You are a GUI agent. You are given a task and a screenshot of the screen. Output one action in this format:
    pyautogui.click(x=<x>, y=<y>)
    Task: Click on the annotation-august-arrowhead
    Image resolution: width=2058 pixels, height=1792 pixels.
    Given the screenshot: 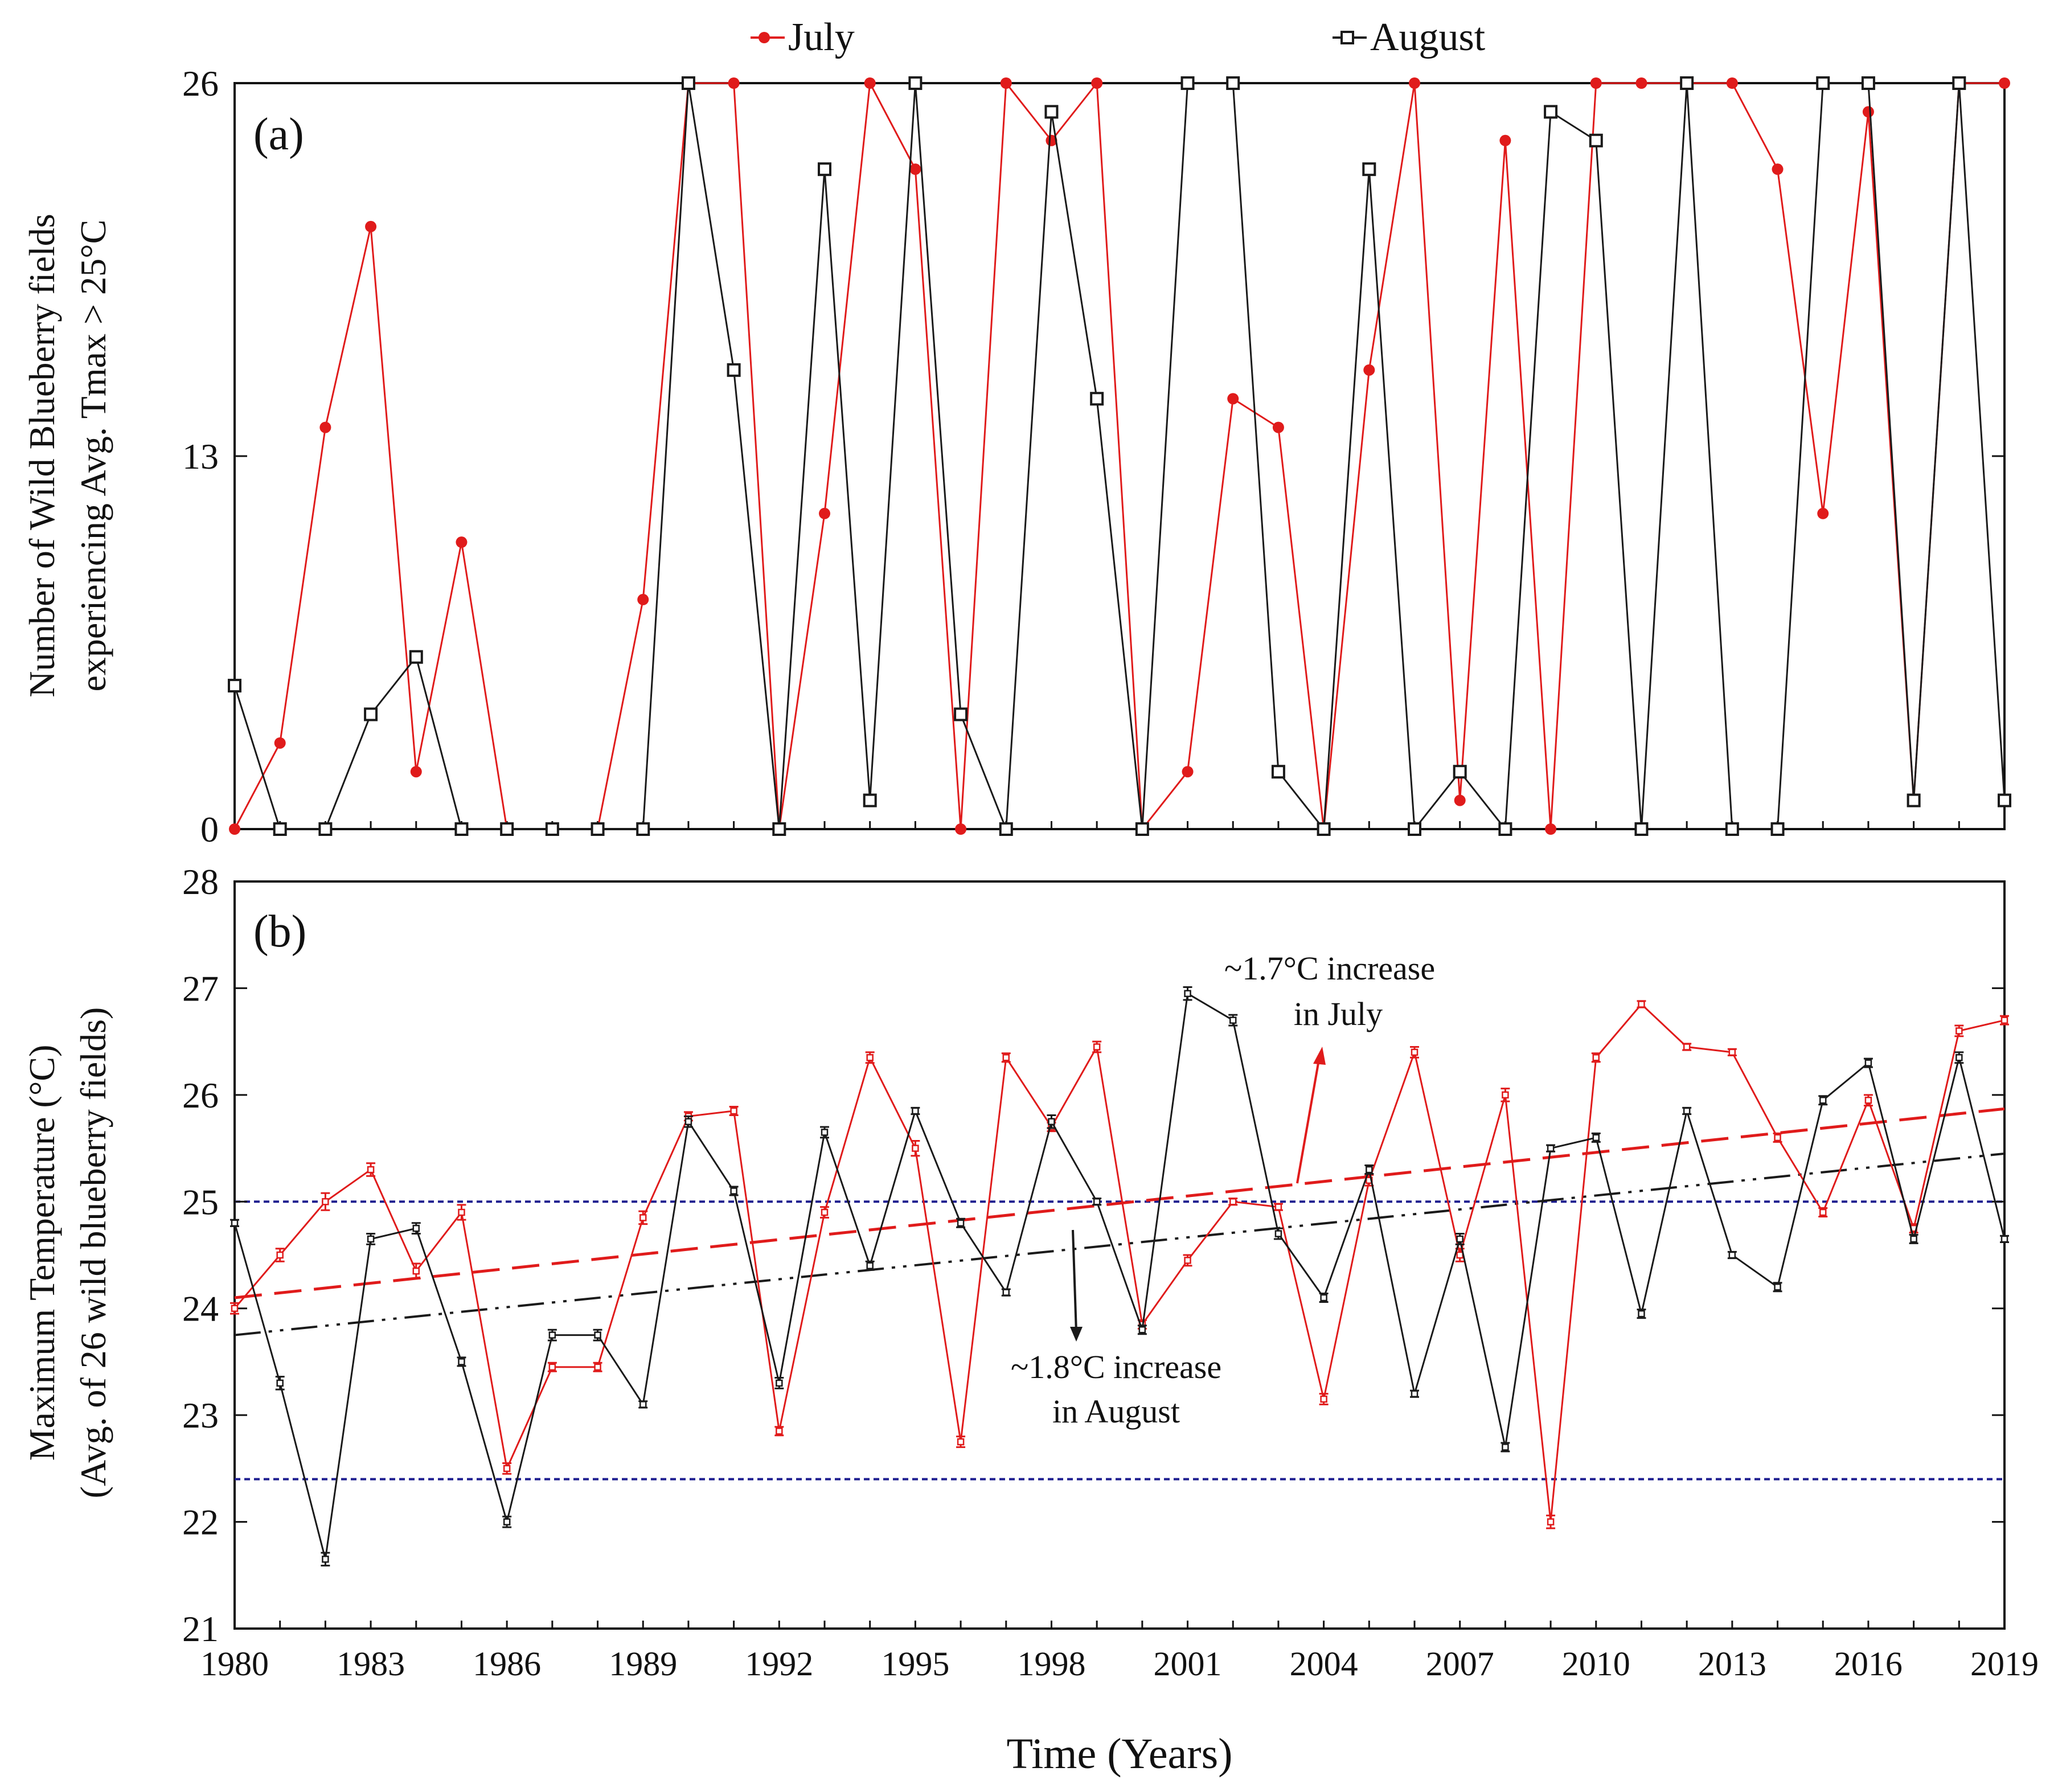 What is the action you would take?
    pyautogui.click(x=1076, y=1334)
    